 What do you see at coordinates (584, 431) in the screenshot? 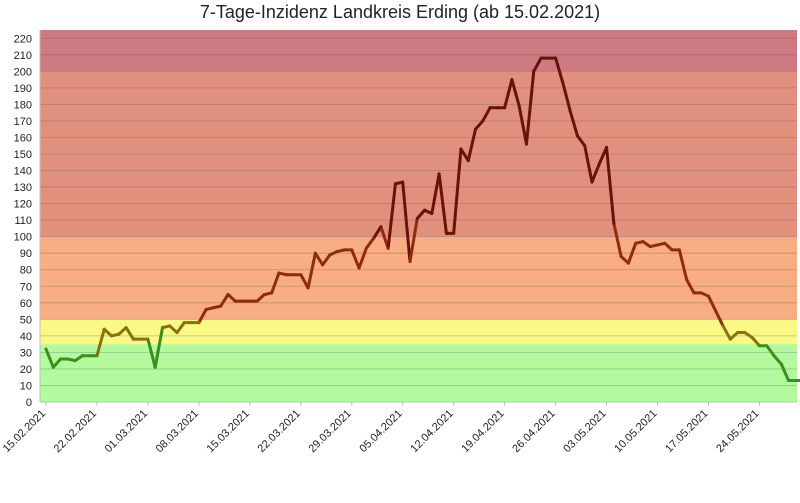
I see `x-tick-label: 03.05.2021` at bounding box center [584, 431].